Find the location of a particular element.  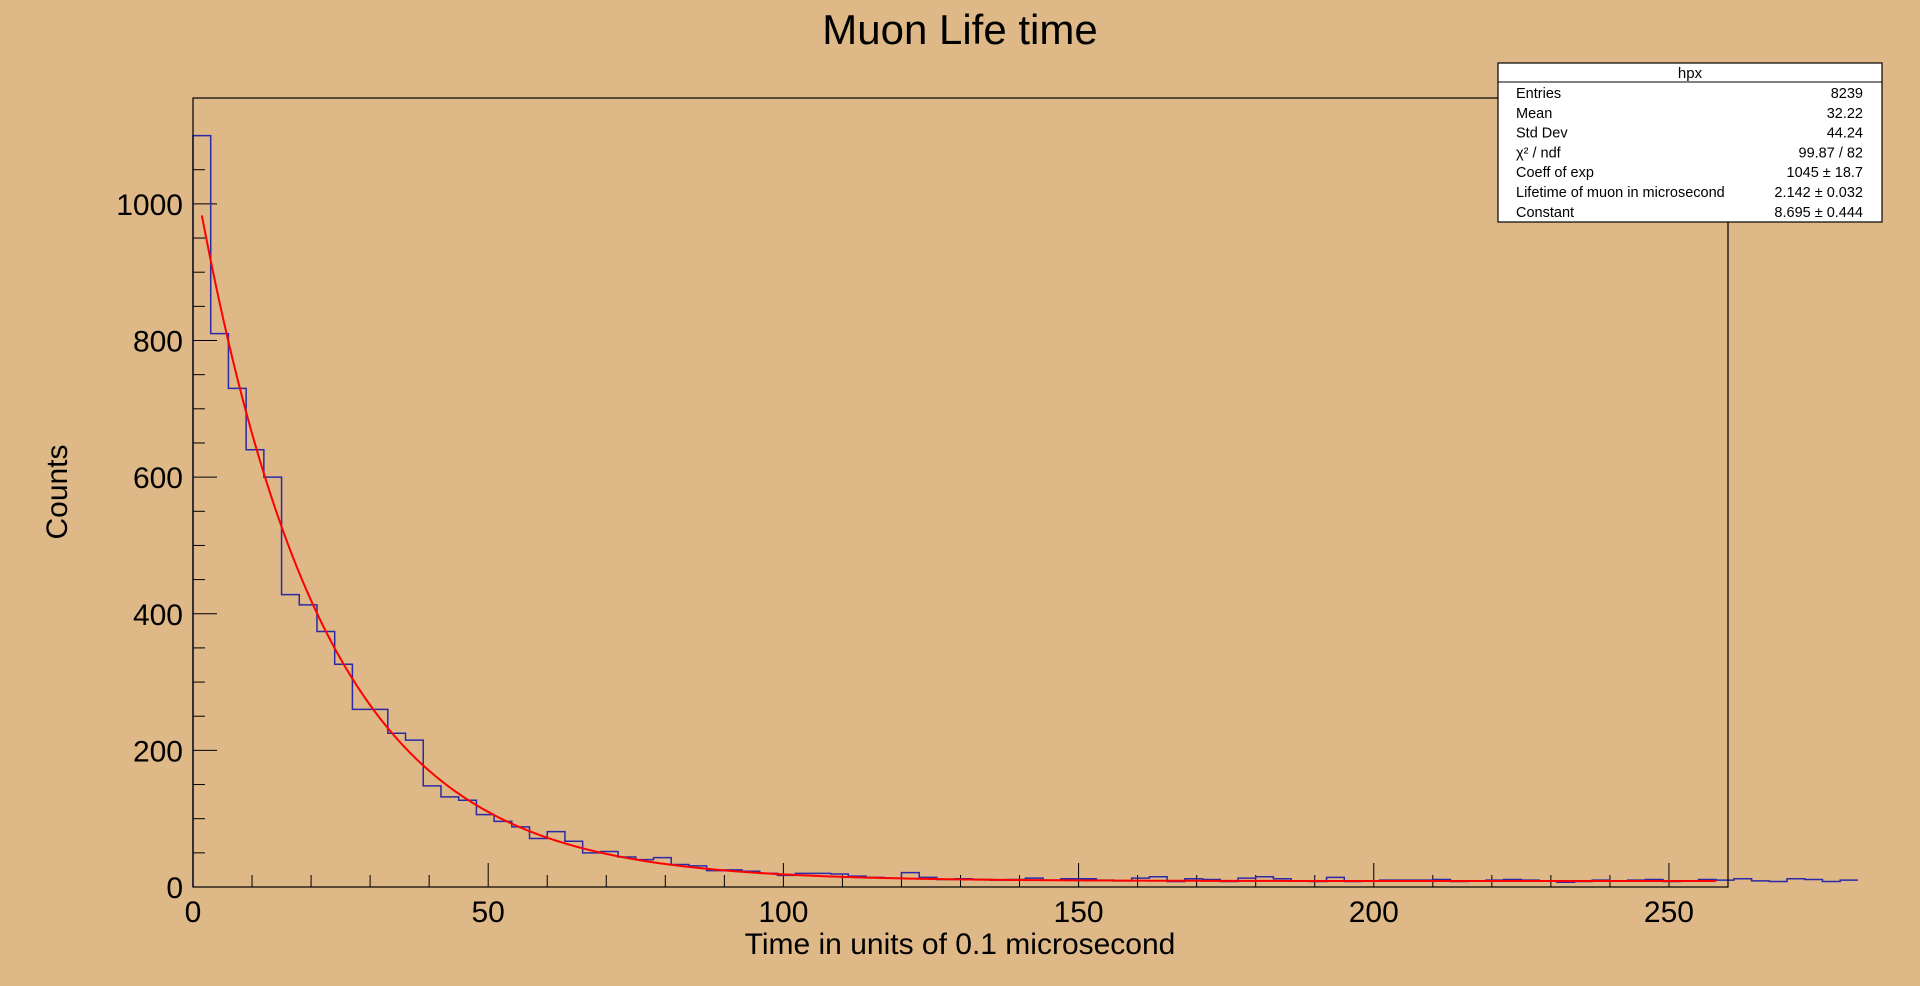

stats-row-value: 1045 ± 18.7 is located at coordinates (1825, 173).